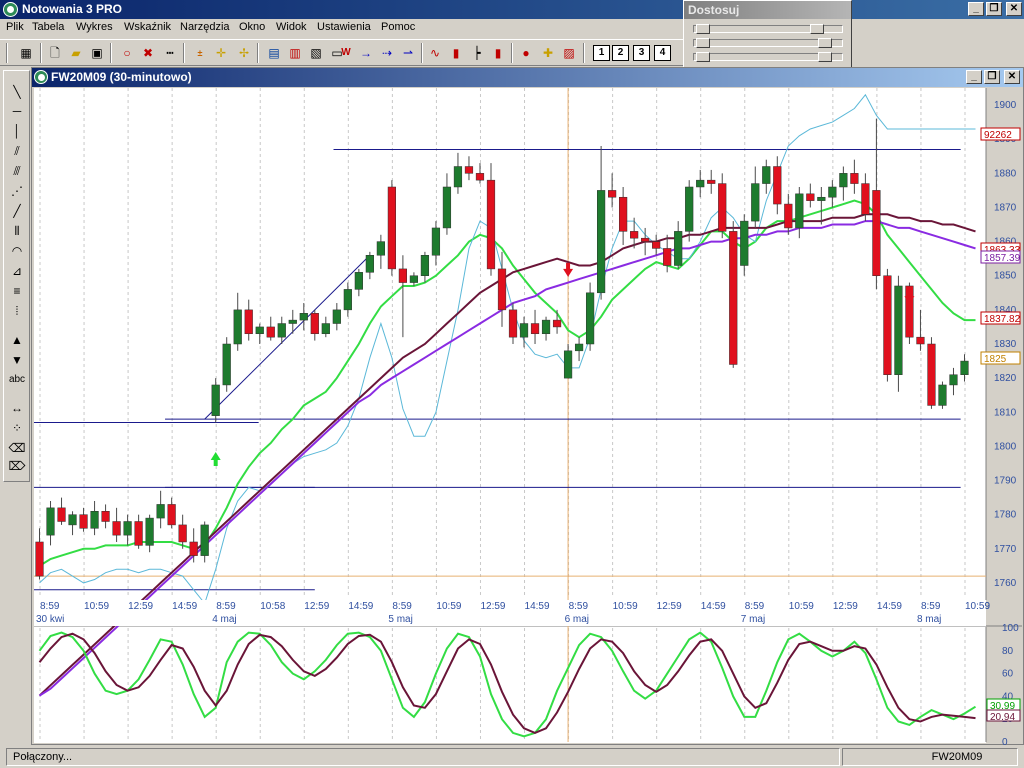 This screenshot has height=768, width=1024. What do you see at coordinates (17, 360) in the screenshot?
I see `arrow-down-icon: ▼` at bounding box center [17, 360].